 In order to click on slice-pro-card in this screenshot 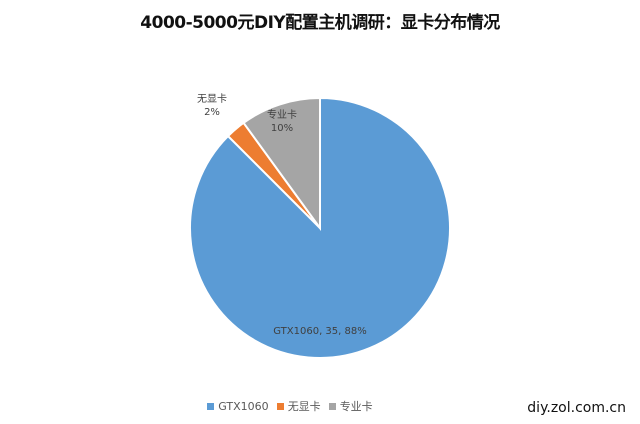, I will do `click(281, 164)`.